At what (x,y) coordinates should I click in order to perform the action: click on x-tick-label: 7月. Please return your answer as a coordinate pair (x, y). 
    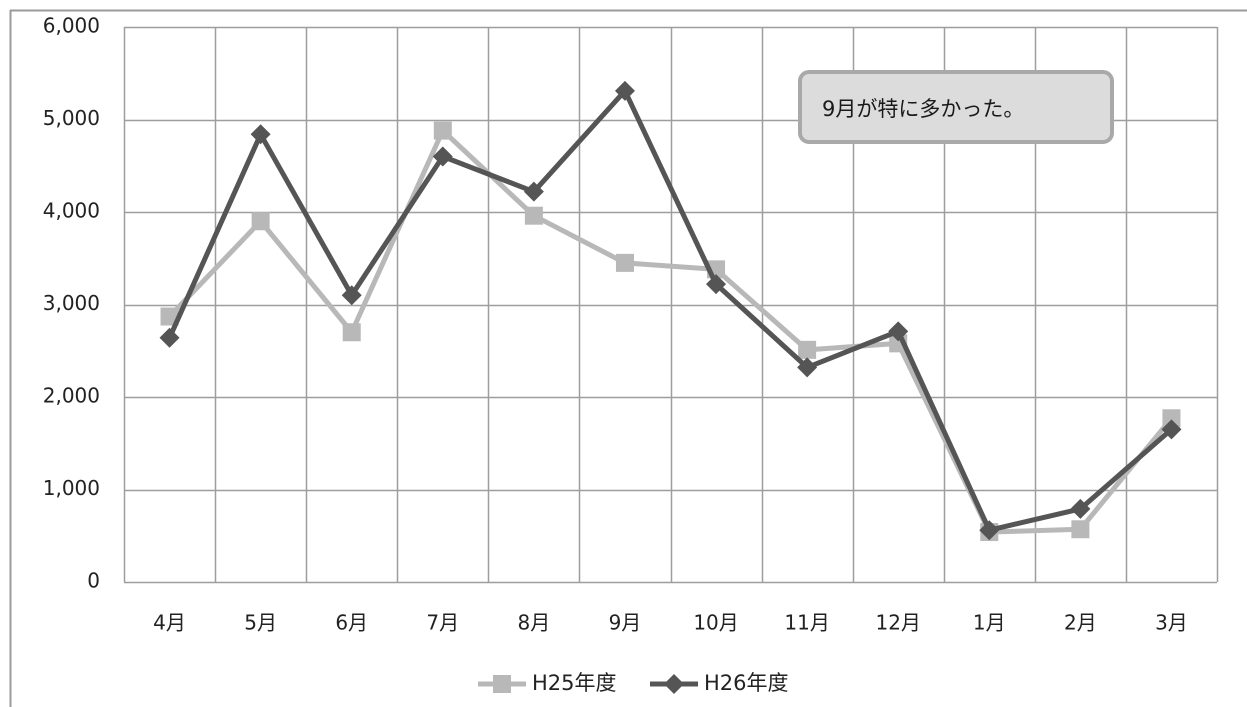
    Looking at the image, I should click on (442, 623).